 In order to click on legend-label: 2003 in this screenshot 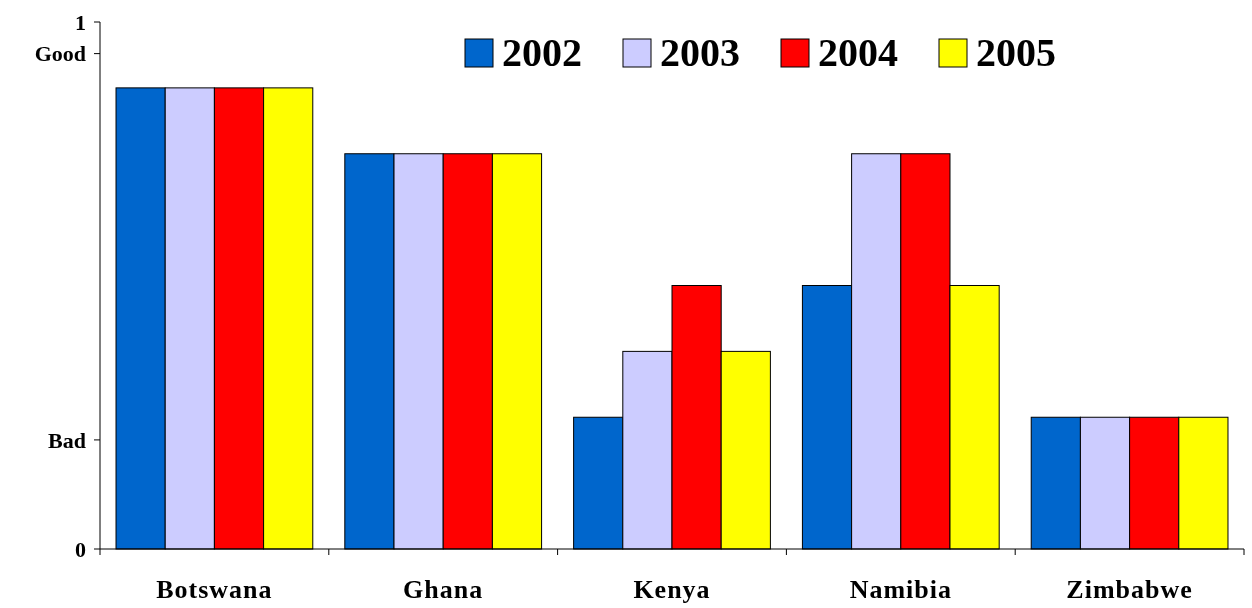, I will do `click(700, 52)`.